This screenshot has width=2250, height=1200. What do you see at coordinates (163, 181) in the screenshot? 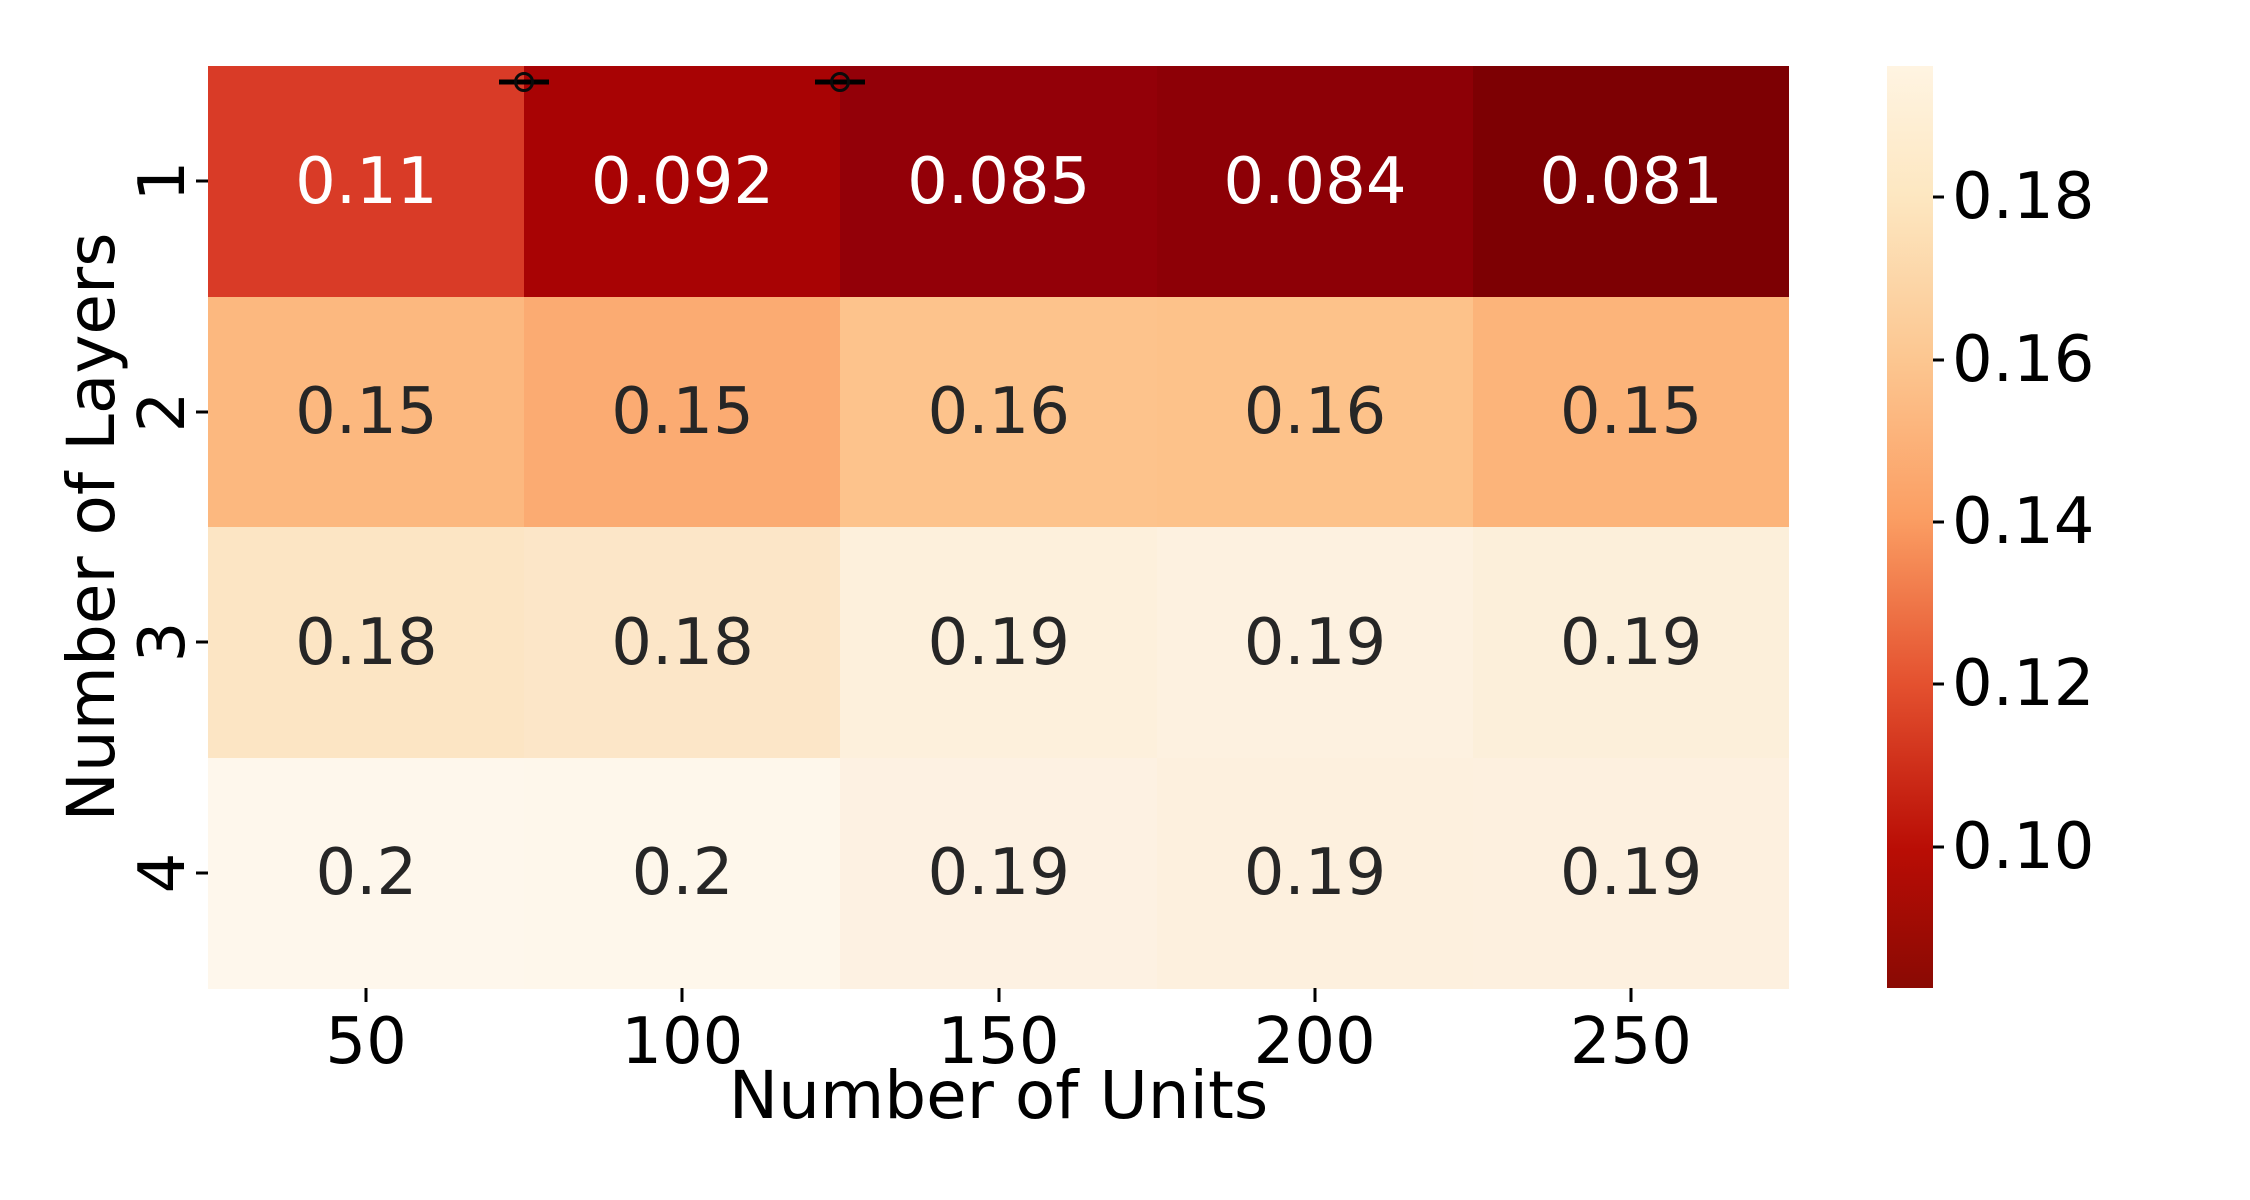
I see `y-tick-label: 1` at bounding box center [163, 181].